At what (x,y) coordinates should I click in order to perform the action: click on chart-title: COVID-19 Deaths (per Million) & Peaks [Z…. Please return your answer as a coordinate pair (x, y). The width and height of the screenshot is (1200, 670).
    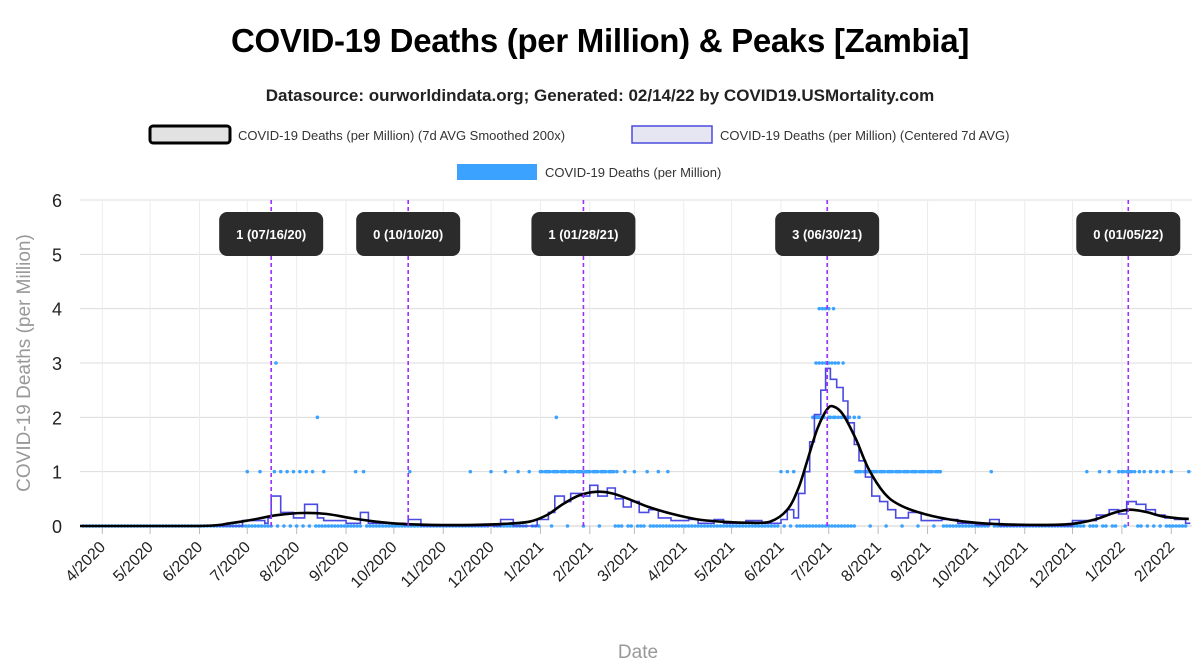
    Looking at the image, I should click on (600, 40).